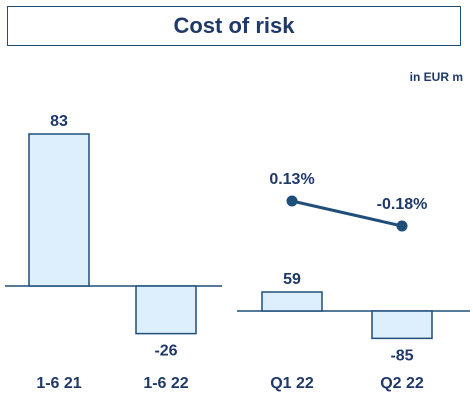  Describe the element at coordinates (401, 355) in the screenshot. I see `value-label: -85` at that location.